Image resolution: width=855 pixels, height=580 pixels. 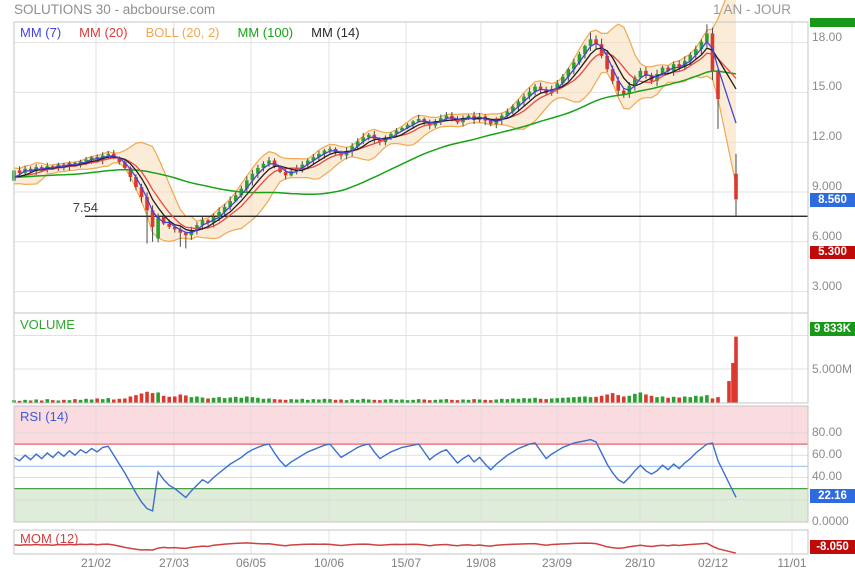 What do you see at coordinates (832, 496) in the screenshot?
I see `rsi-badge: 22.16` at bounding box center [832, 496].